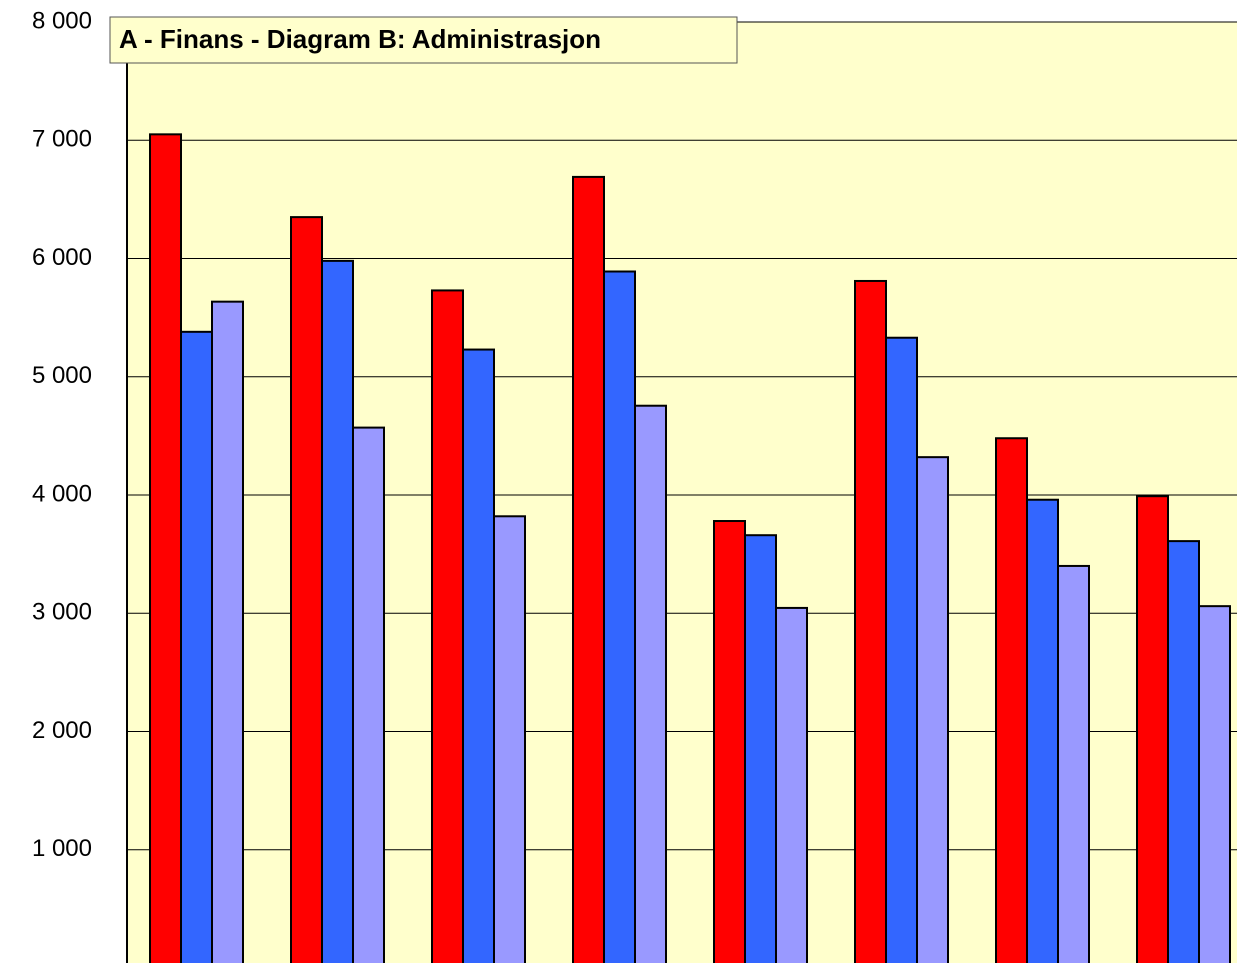  I want to click on y-tick-label: 5 000, so click(62, 375).